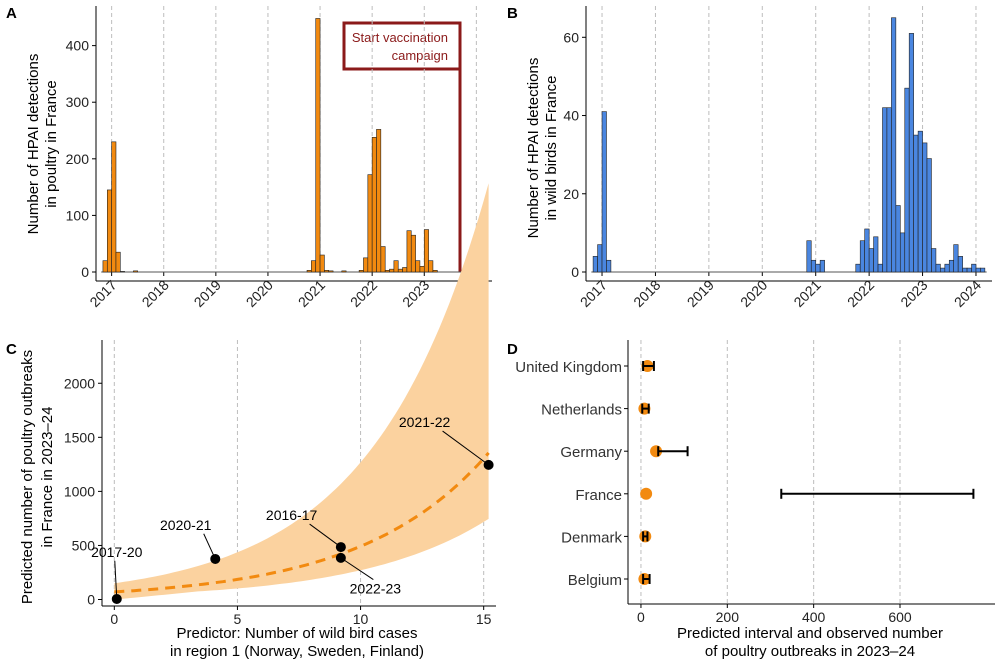  Describe the element at coordinates (102, 293) in the screenshot. I see `x-tick-label: 2017` at that location.